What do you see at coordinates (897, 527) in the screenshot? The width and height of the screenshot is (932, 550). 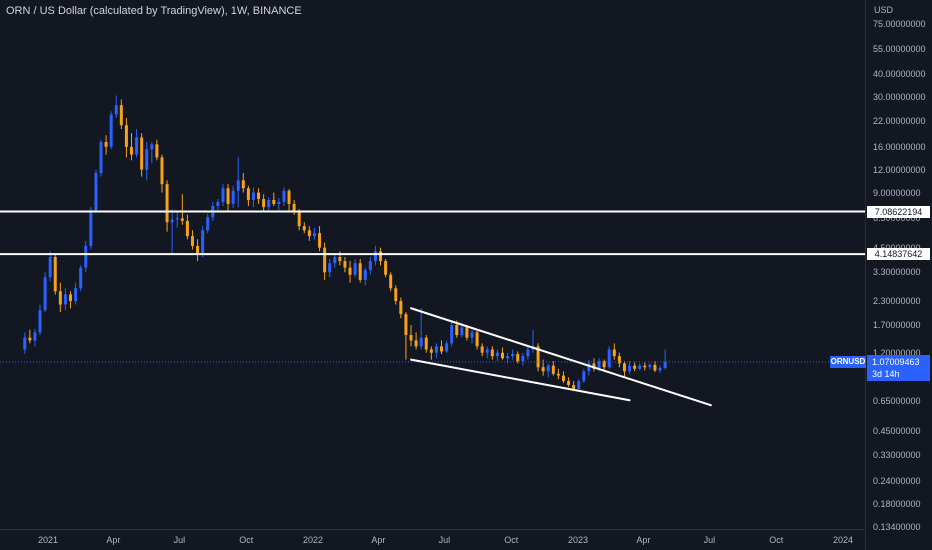 I see `price-tick-label: 0.13400000` at bounding box center [897, 527].